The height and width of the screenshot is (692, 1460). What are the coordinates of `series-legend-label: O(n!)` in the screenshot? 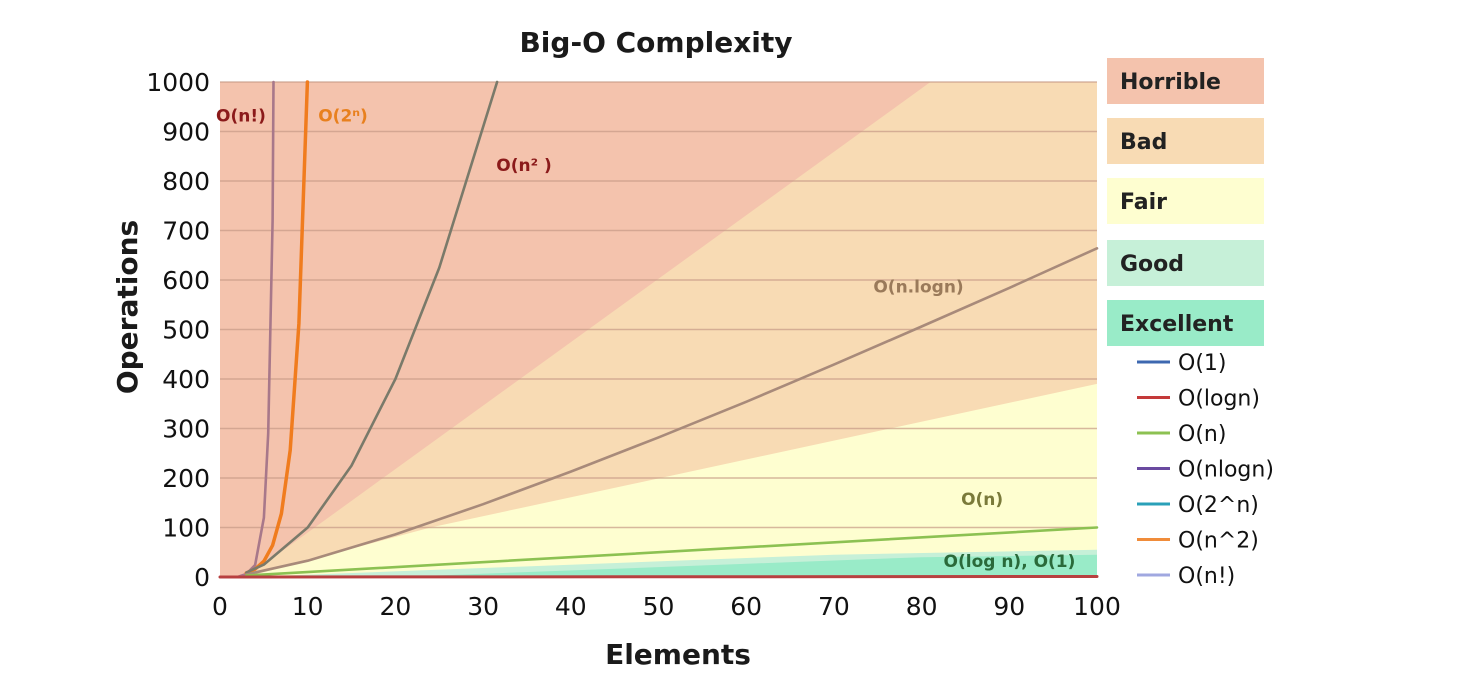 It's located at (1206, 576).